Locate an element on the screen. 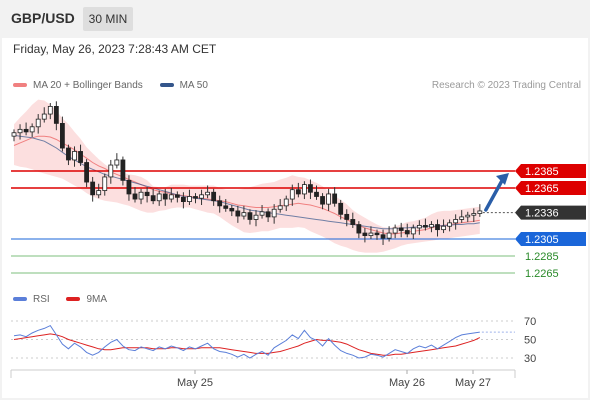 The height and width of the screenshot is (400, 590). legend-ma50-label: MA 50 is located at coordinates (193, 85).